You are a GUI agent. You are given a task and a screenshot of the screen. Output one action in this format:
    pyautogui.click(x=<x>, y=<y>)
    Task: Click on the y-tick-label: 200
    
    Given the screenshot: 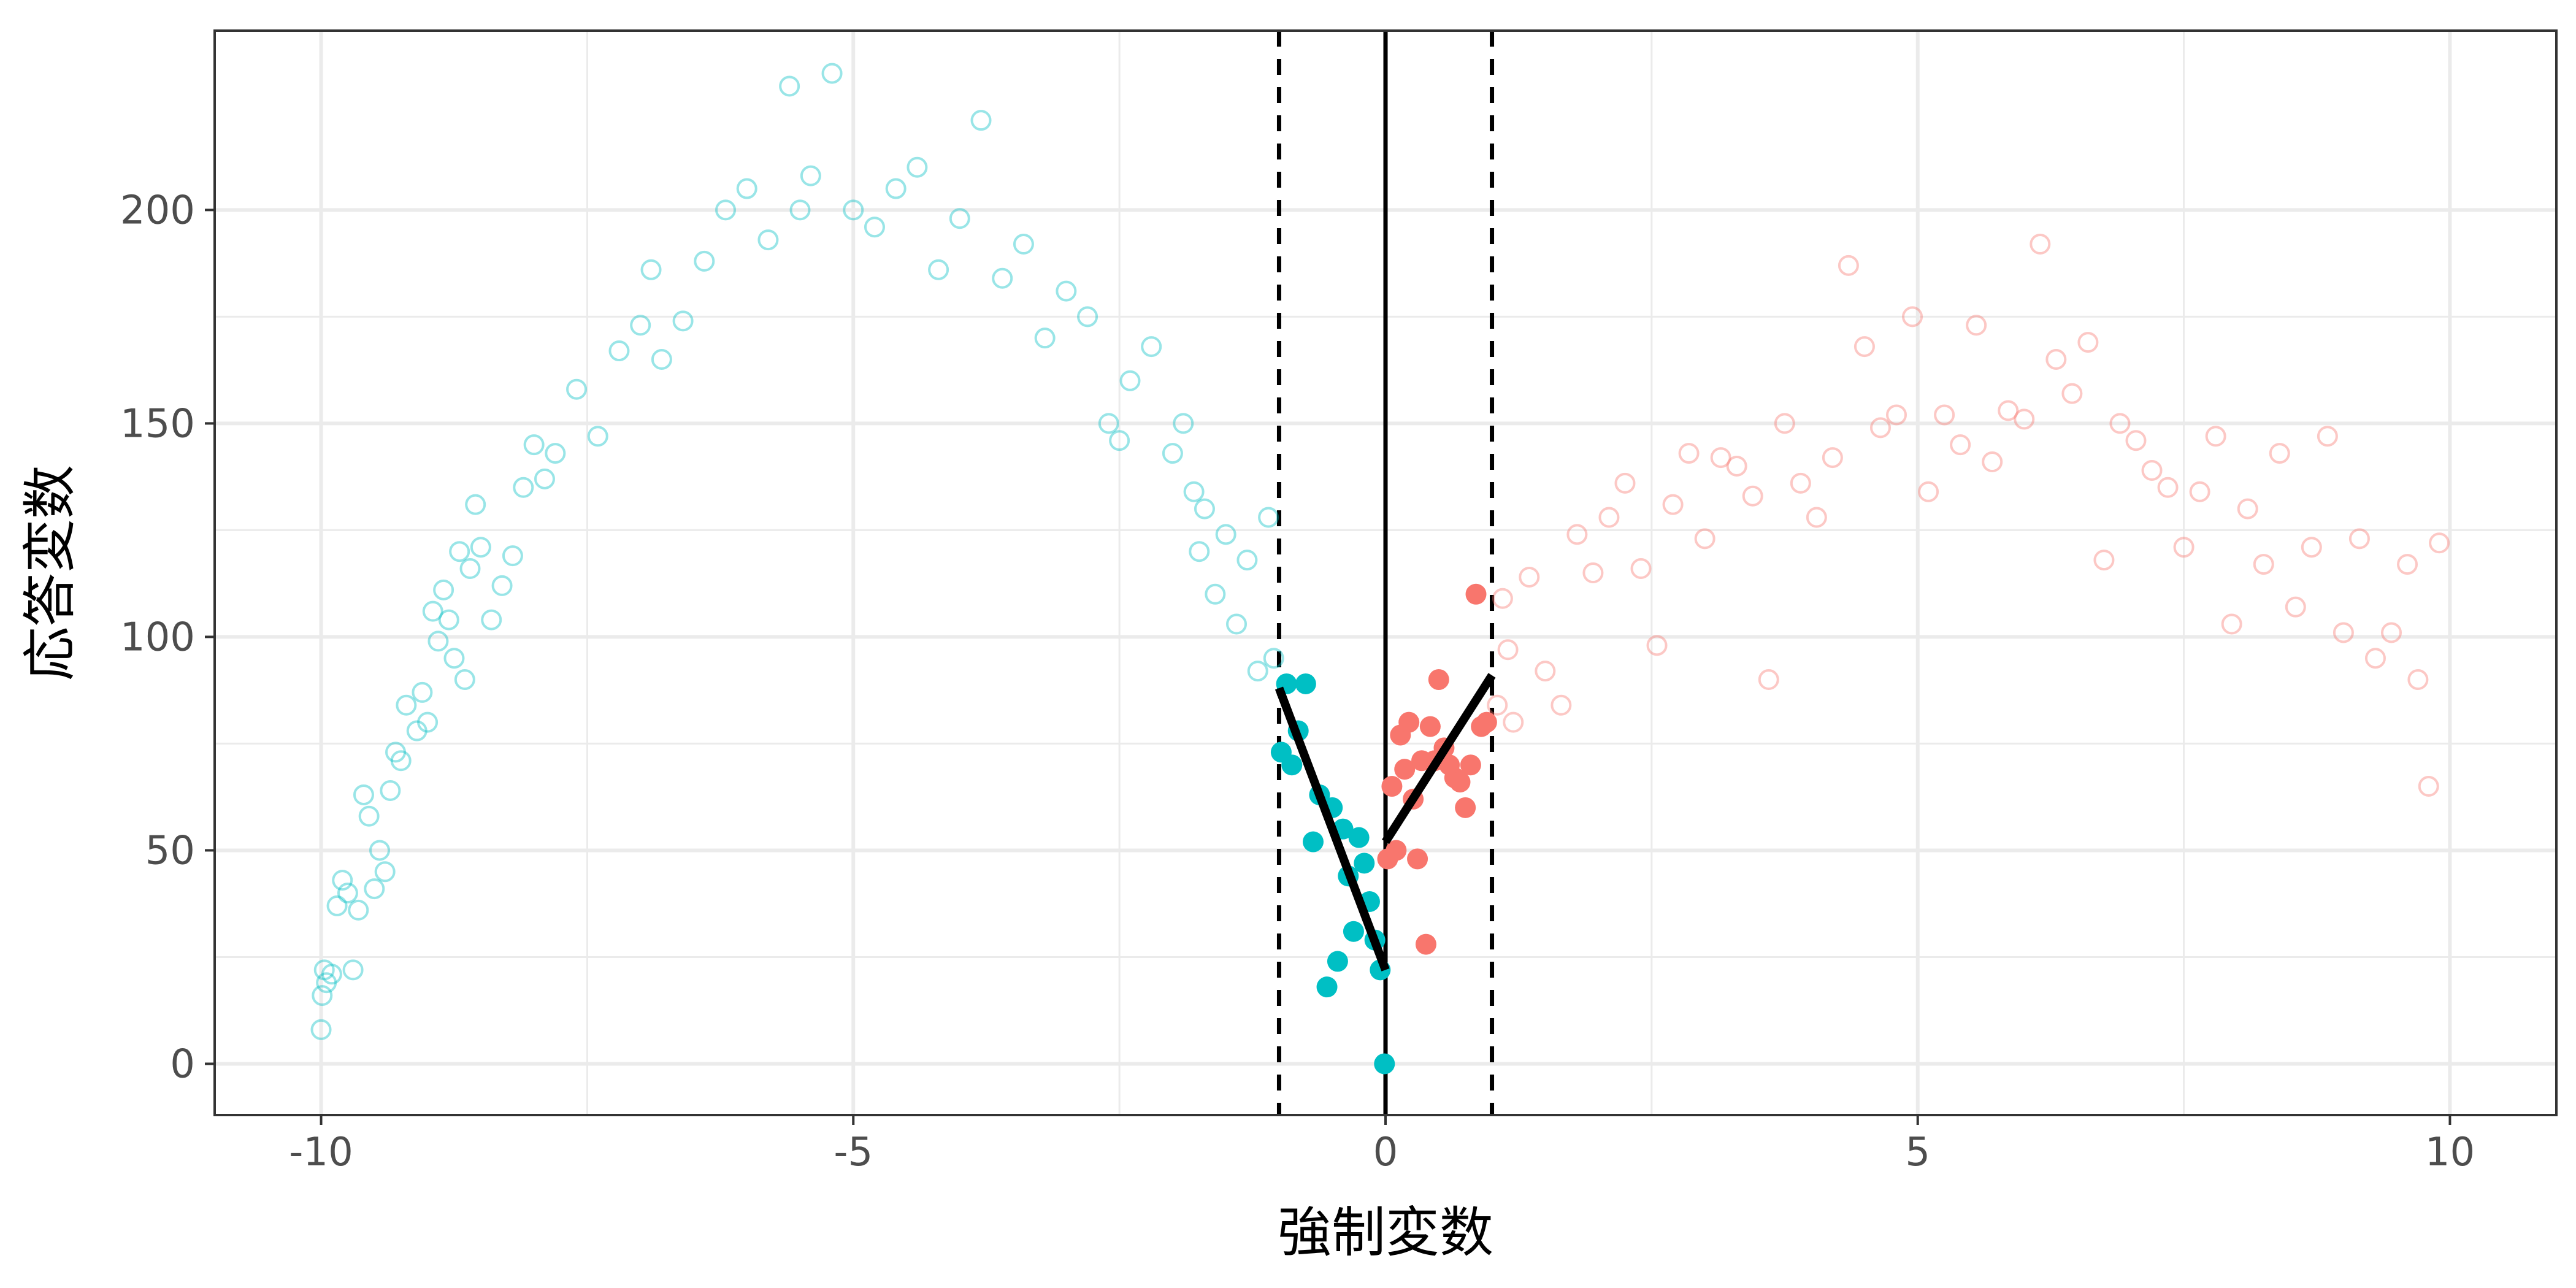 What is the action you would take?
    pyautogui.click(x=157, y=210)
    